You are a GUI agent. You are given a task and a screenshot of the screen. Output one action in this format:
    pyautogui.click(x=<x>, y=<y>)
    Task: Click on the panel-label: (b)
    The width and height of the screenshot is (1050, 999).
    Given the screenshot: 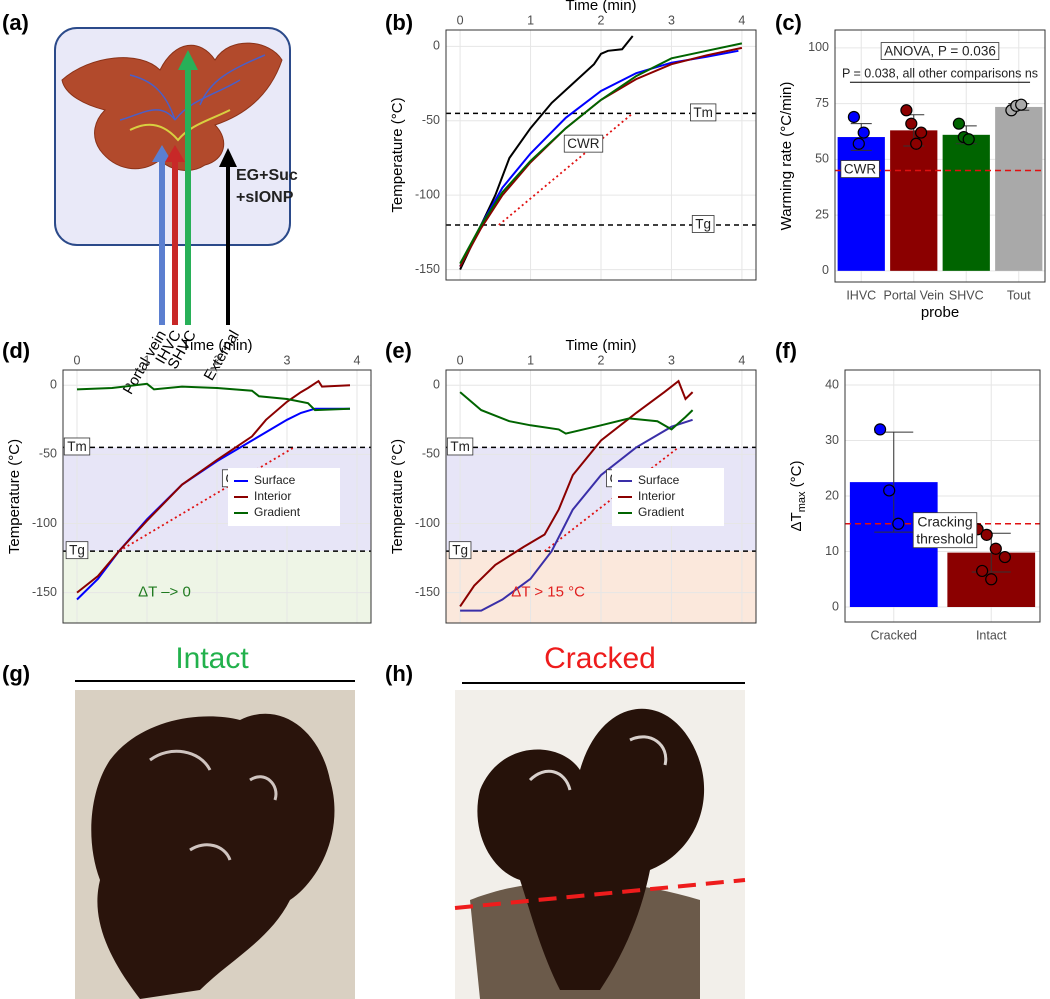 What is the action you would take?
    pyautogui.click(x=399, y=22)
    